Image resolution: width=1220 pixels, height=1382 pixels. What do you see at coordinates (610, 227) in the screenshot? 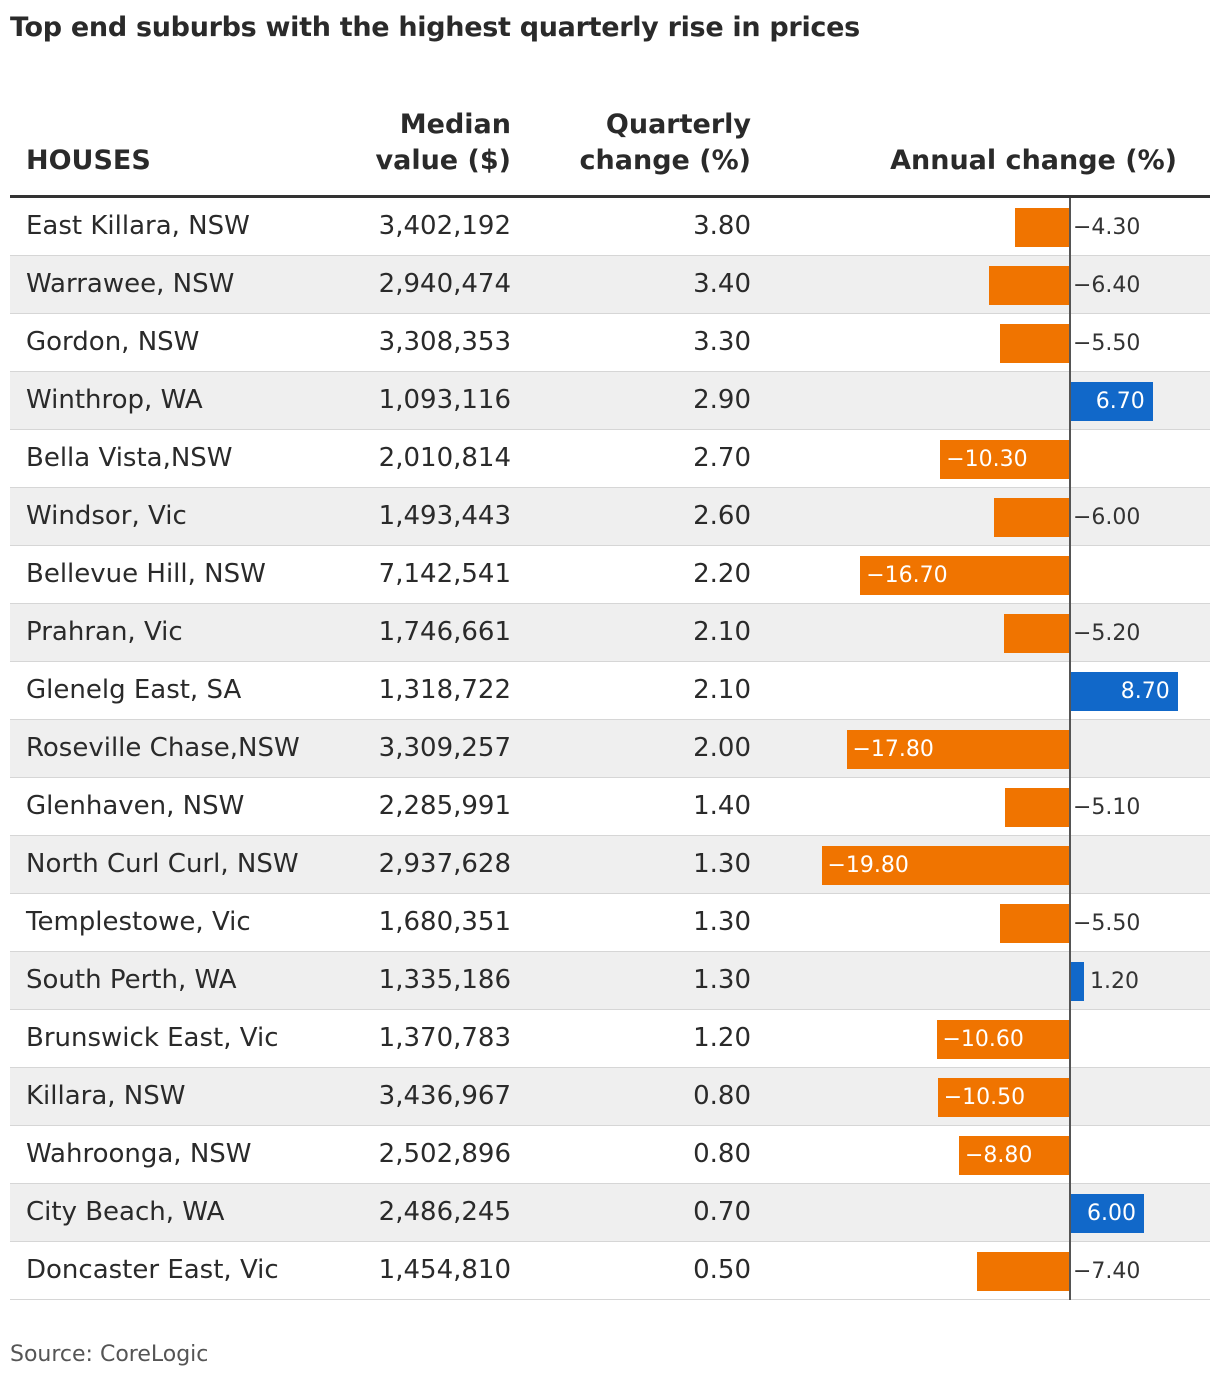
I see `table-row: East Killara, NSW 3,402,192 3.80 −4.30` at bounding box center [610, 227].